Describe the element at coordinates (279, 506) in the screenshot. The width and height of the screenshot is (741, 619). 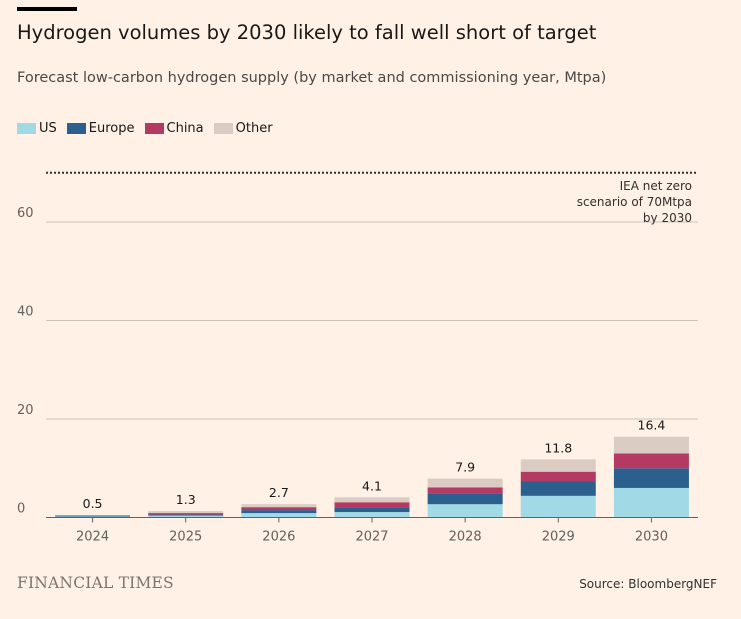
I see `bar-segment-other-2026` at that location.